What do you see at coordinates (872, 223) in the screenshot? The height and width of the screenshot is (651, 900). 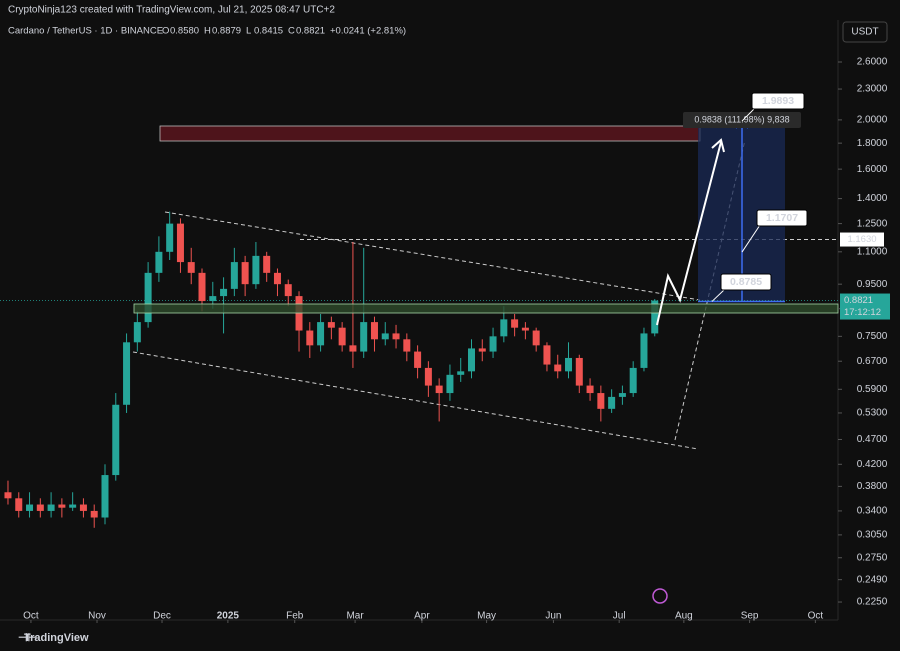 I see `y-tick-label: 1.2500` at bounding box center [872, 223].